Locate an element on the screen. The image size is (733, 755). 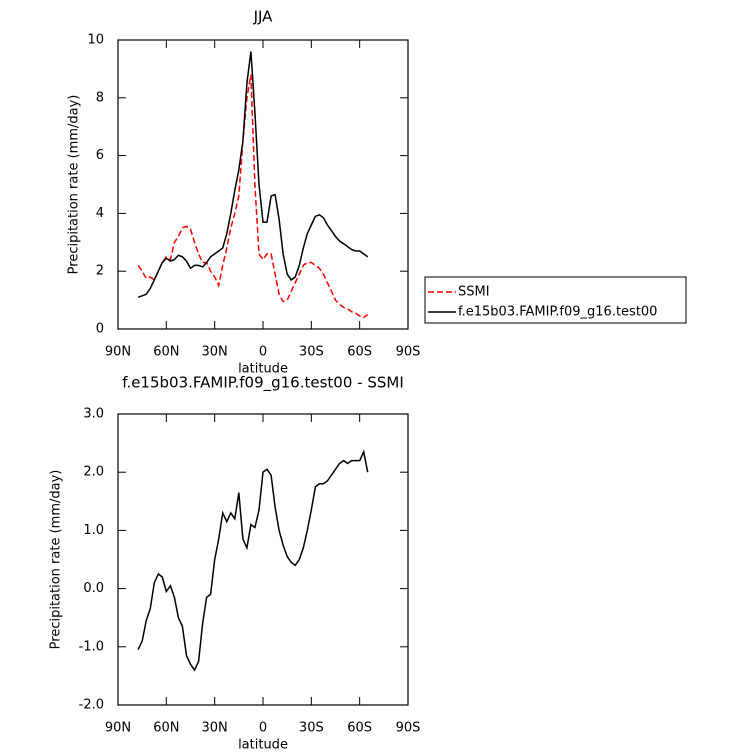
y-tick-label: 4 is located at coordinates (100, 213).